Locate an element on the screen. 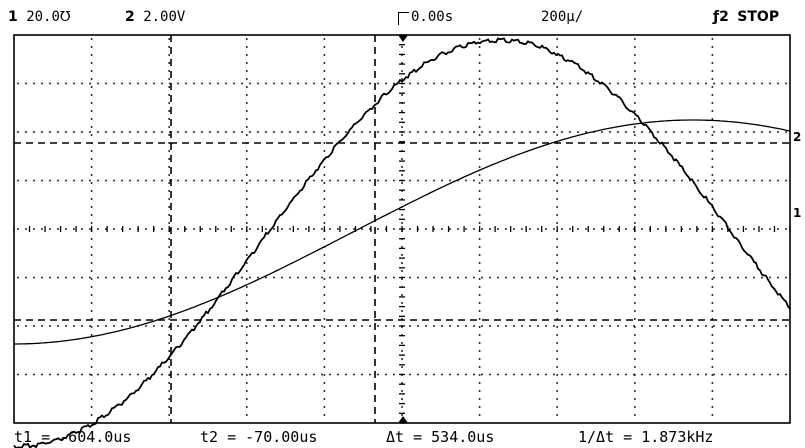  channel-2-scale: 2.00V is located at coordinates (164, 17).